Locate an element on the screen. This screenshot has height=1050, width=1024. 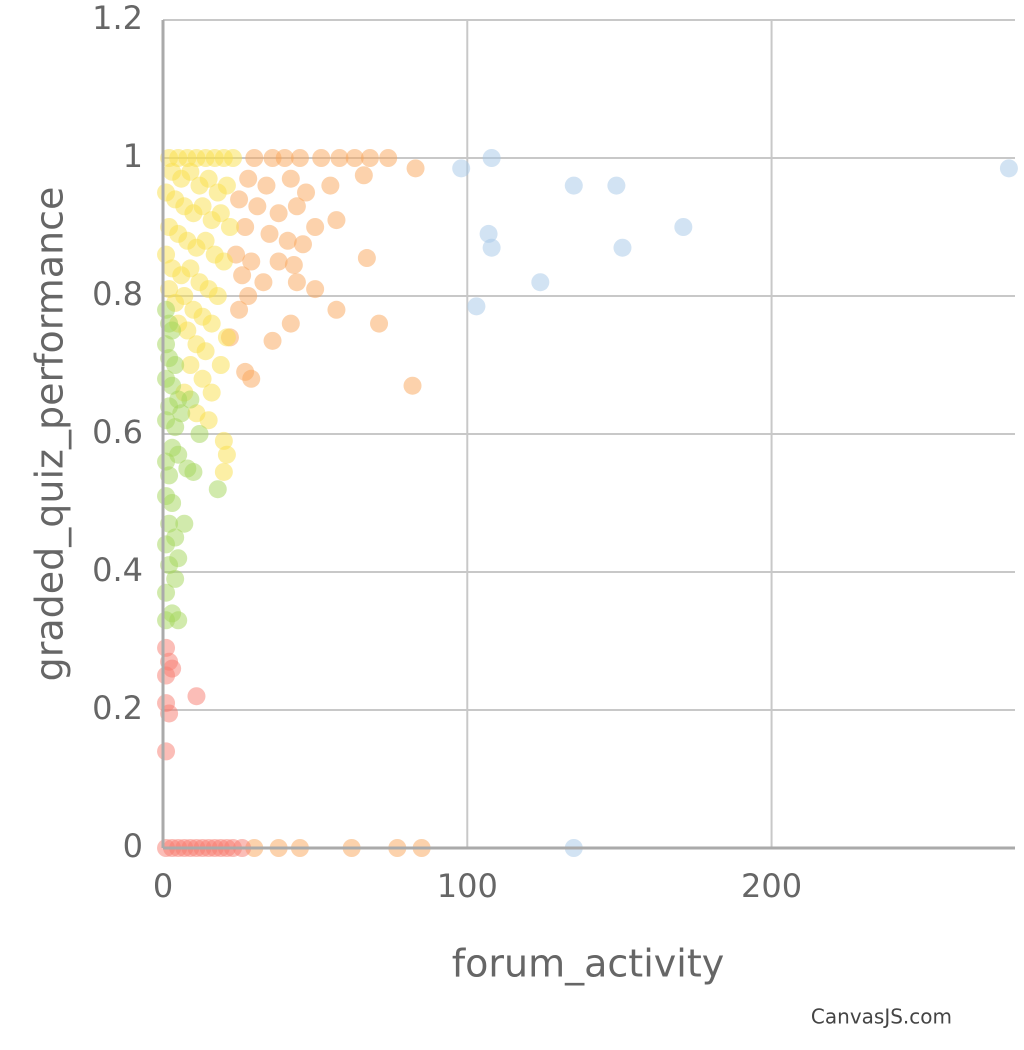
x-tick-label: 0 is located at coordinates (163, 886).